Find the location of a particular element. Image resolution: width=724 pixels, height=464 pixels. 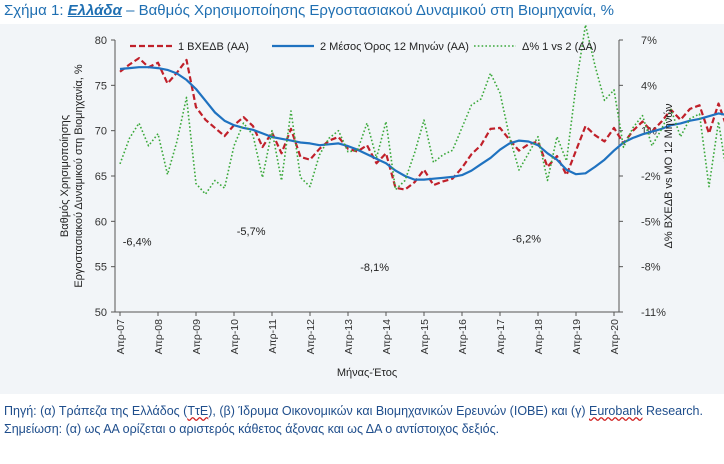

source-pre: Πηγή: (α) Τράπεζα της Ελλάδος ( is located at coordinates (96, 411).